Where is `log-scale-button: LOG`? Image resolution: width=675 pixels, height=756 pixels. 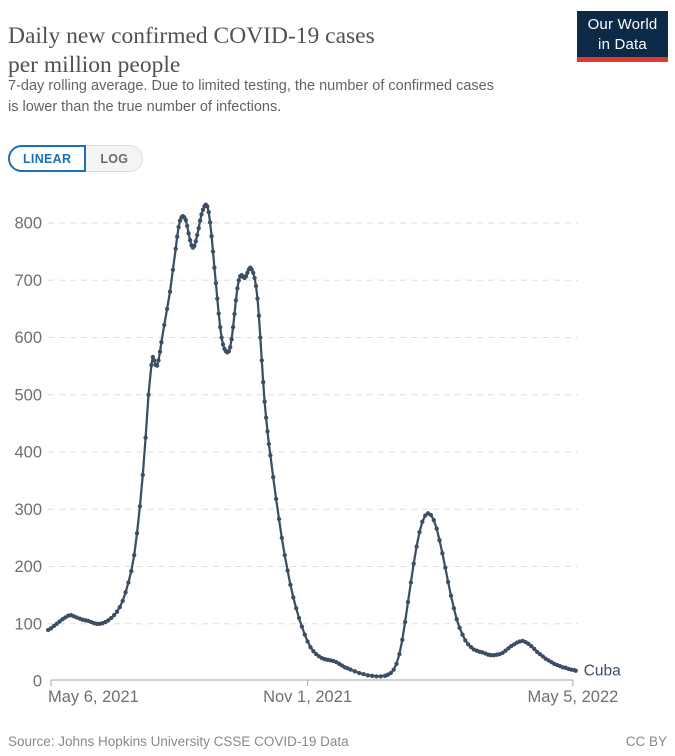 log-scale-button: LOG is located at coordinates (115, 158).